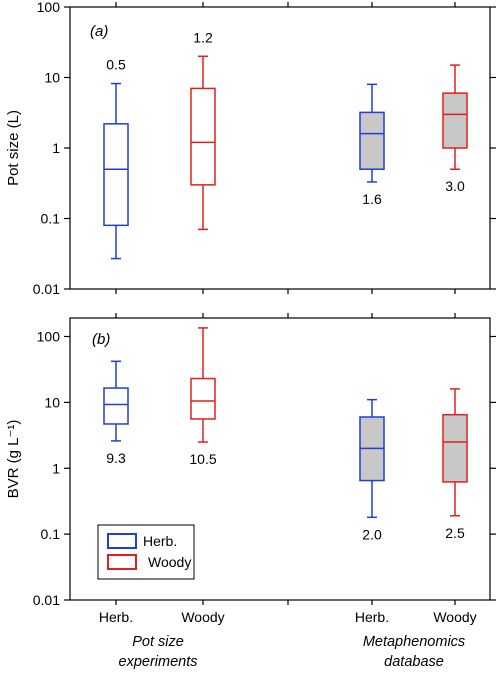 Image resolution: width=500 pixels, height=673 pixels. I want to click on median-value-label: 10.5, so click(202, 459).